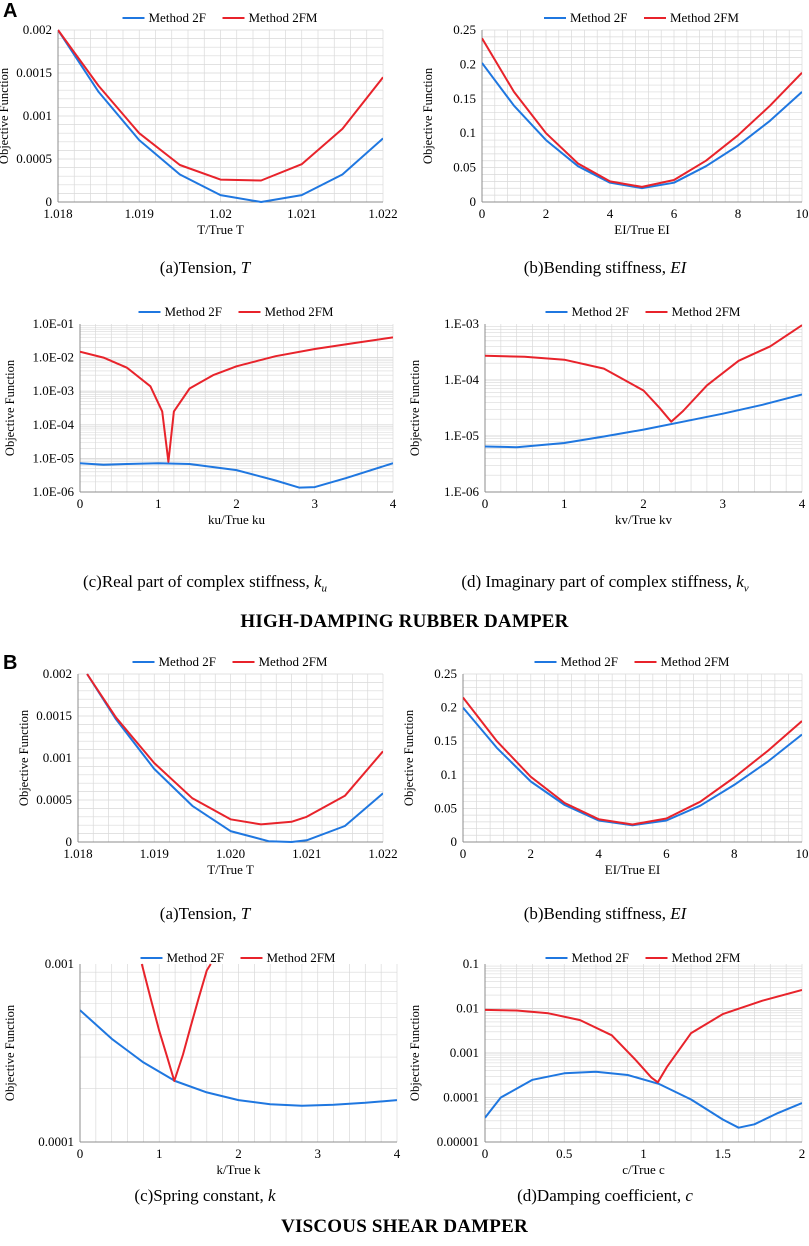 This screenshot has width=809, height=1246. I want to click on x-axis-label: ku/True ku, so click(236, 519).